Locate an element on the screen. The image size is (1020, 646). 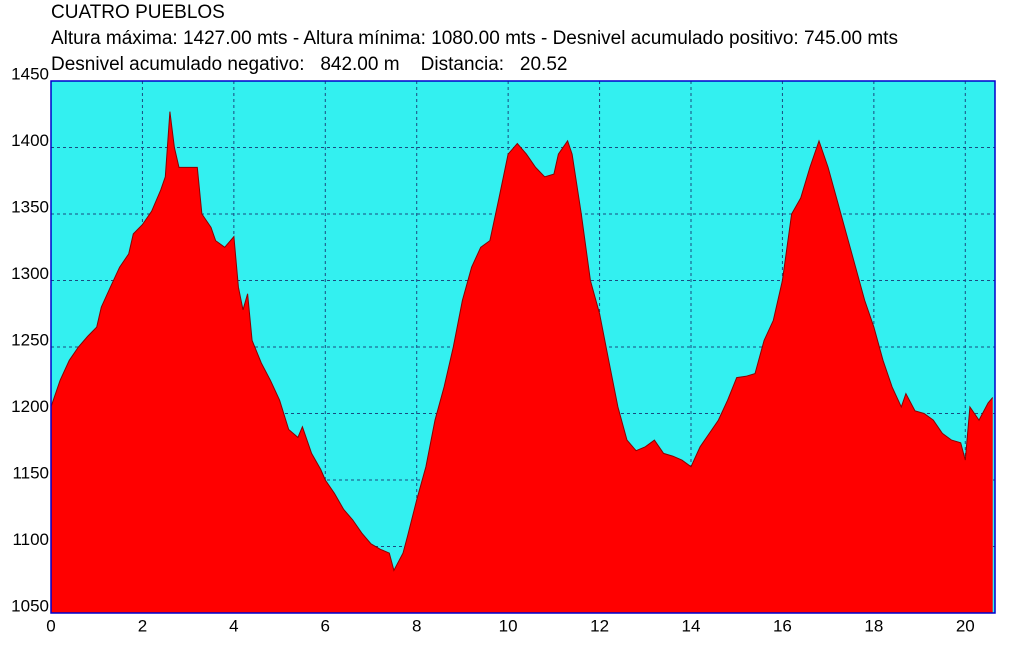
x-tick-label: 4 is located at coordinates (233, 625).